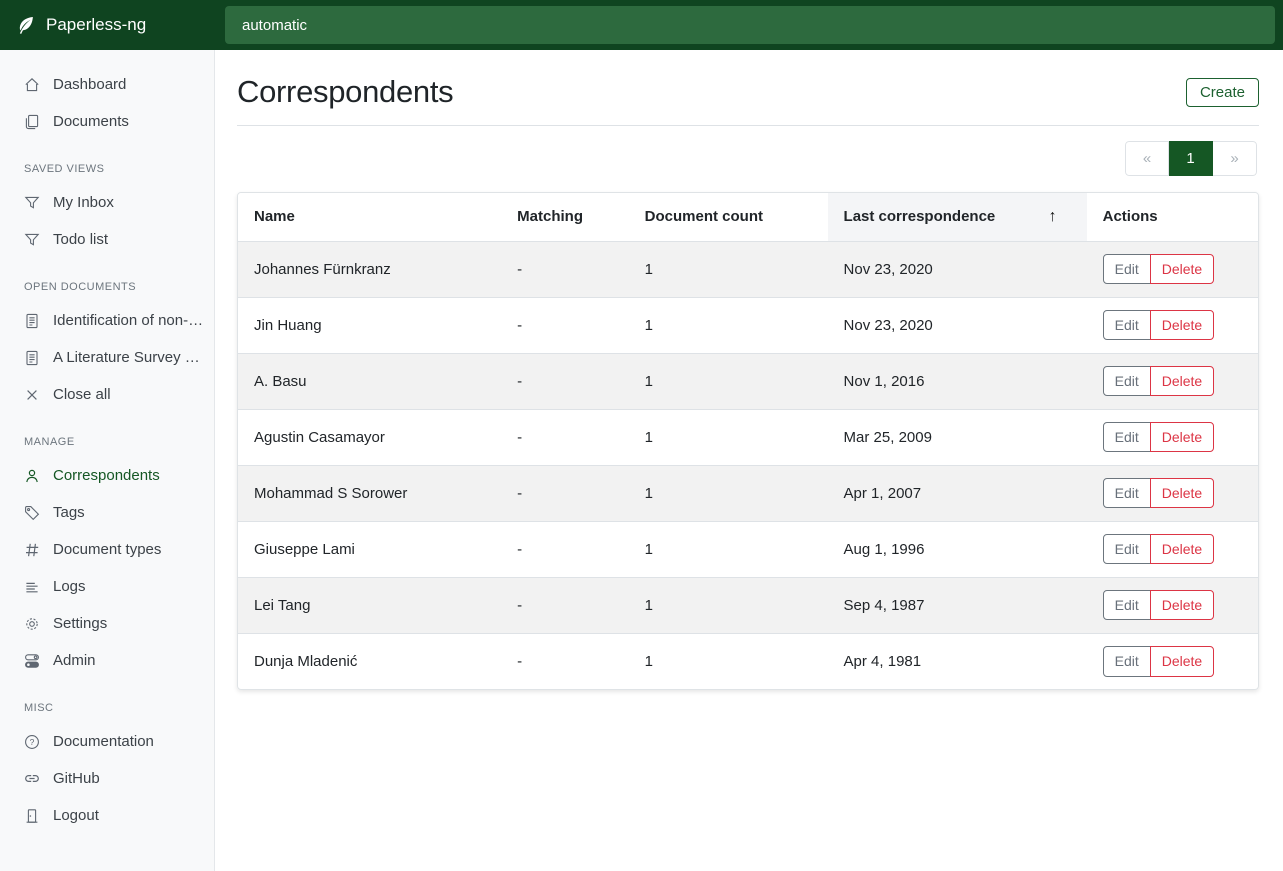  What do you see at coordinates (319, 437) in the screenshot?
I see `cell-name: Agustin Casamayor` at bounding box center [319, 437].